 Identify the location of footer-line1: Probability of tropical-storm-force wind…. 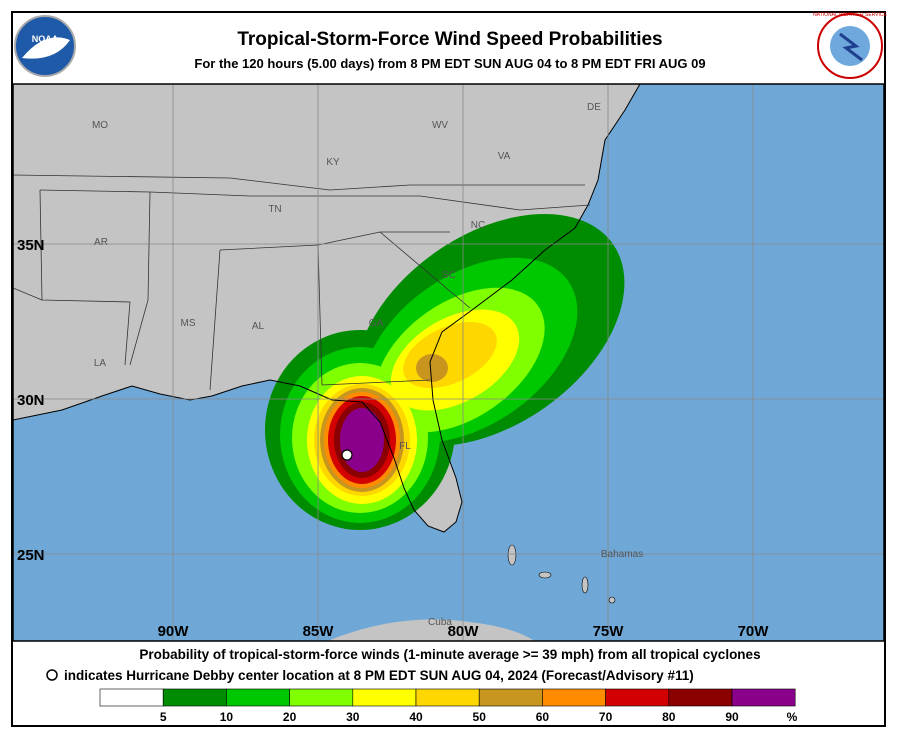
(449, 654).